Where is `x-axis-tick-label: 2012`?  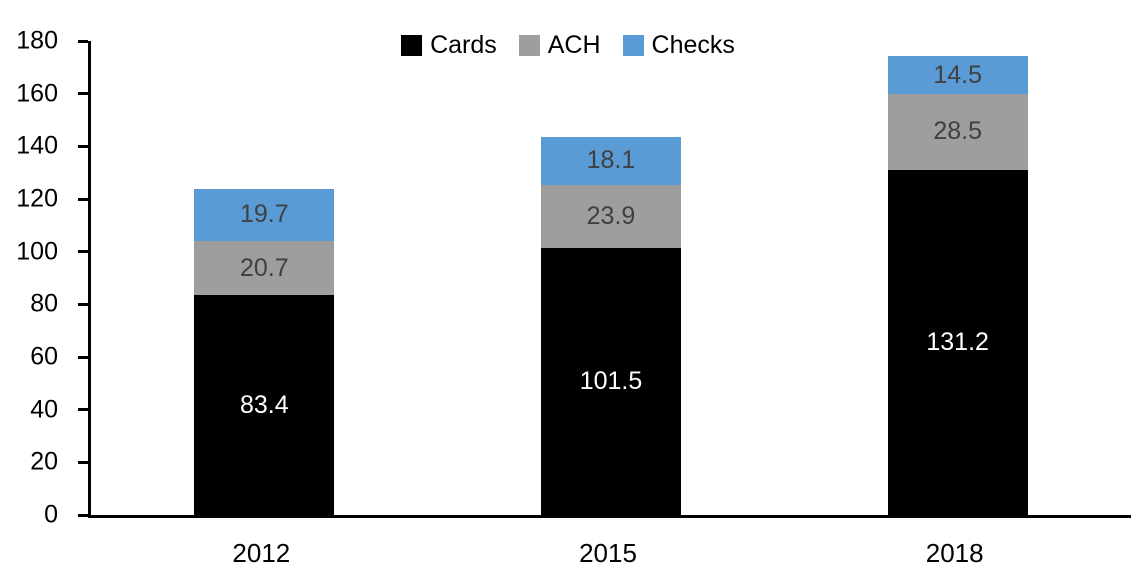 x-axis-tick-label: 2012 is located at coordinates (261, 553).